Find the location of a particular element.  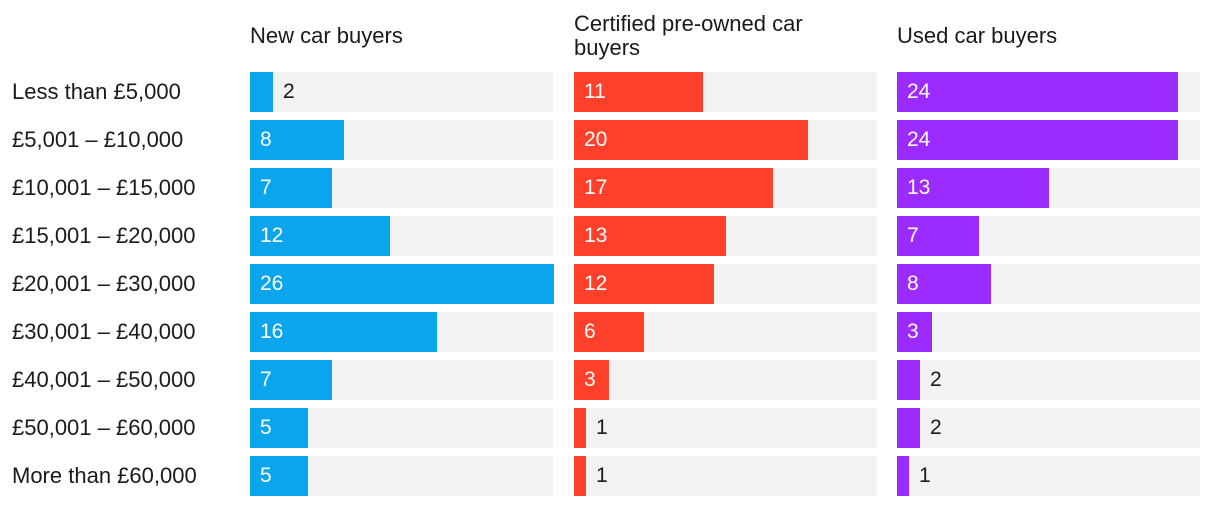

panel-title: New car buyers is located at coordinates (326, 35).